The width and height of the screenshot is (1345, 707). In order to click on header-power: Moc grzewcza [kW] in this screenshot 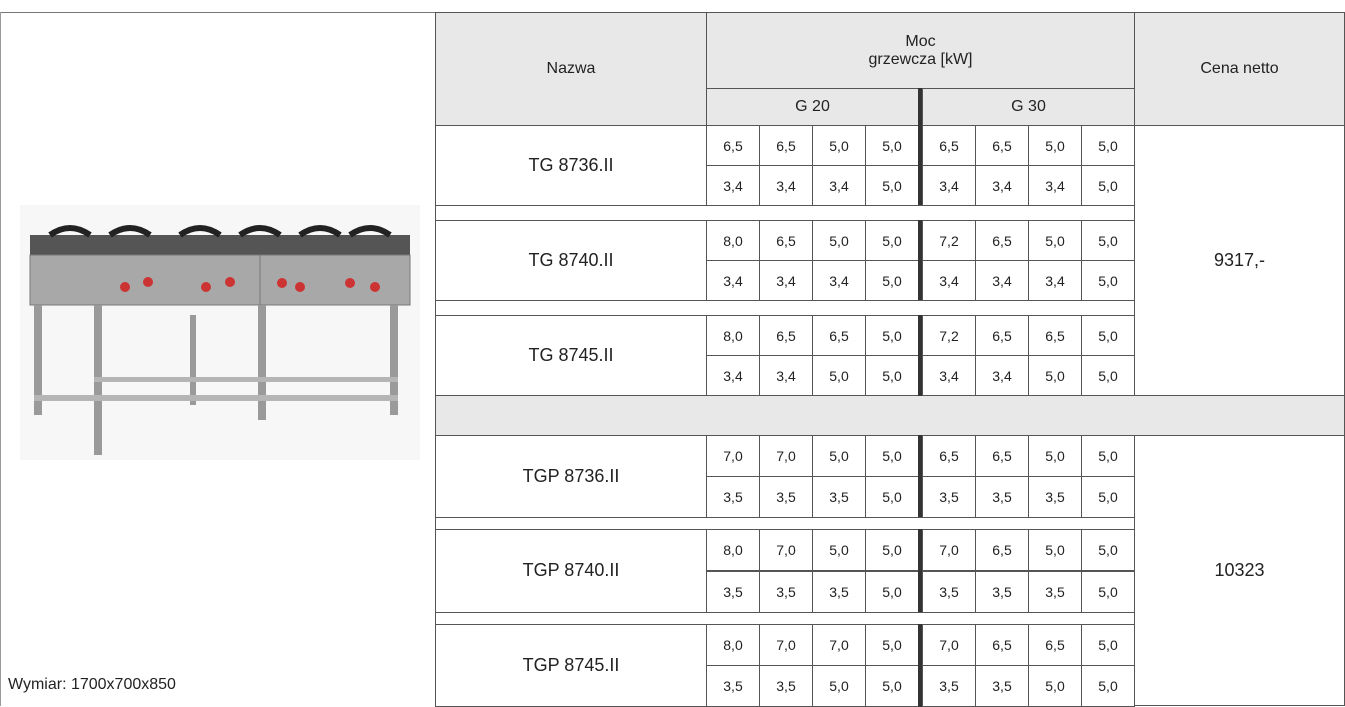, I will do `click(920, 50)`.